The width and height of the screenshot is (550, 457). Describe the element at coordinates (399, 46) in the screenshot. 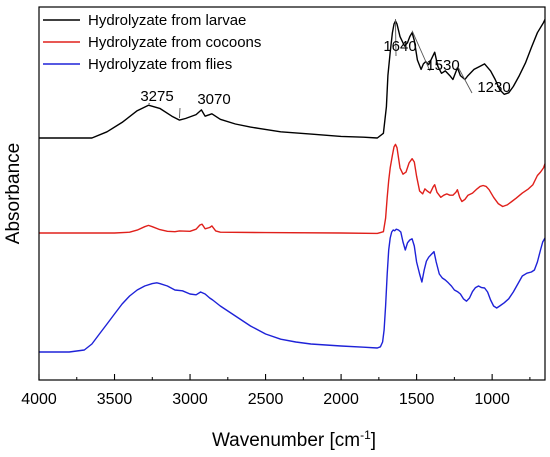

I see `annotation-label-1640: 1640` at that location.